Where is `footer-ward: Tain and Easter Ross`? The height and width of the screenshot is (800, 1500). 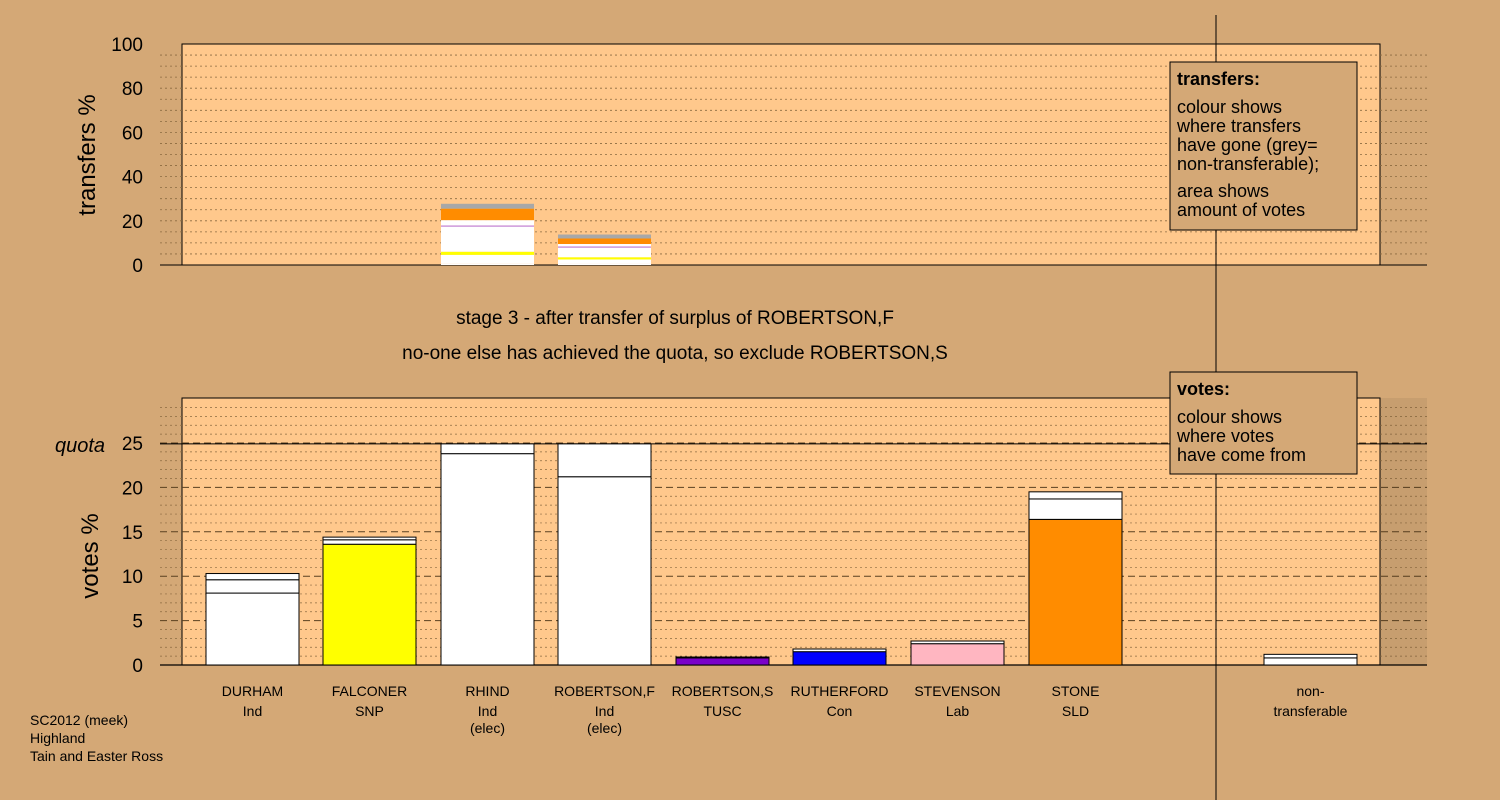 footer-ward: Tain and Easter Ross is located at coordinates (97, 756).